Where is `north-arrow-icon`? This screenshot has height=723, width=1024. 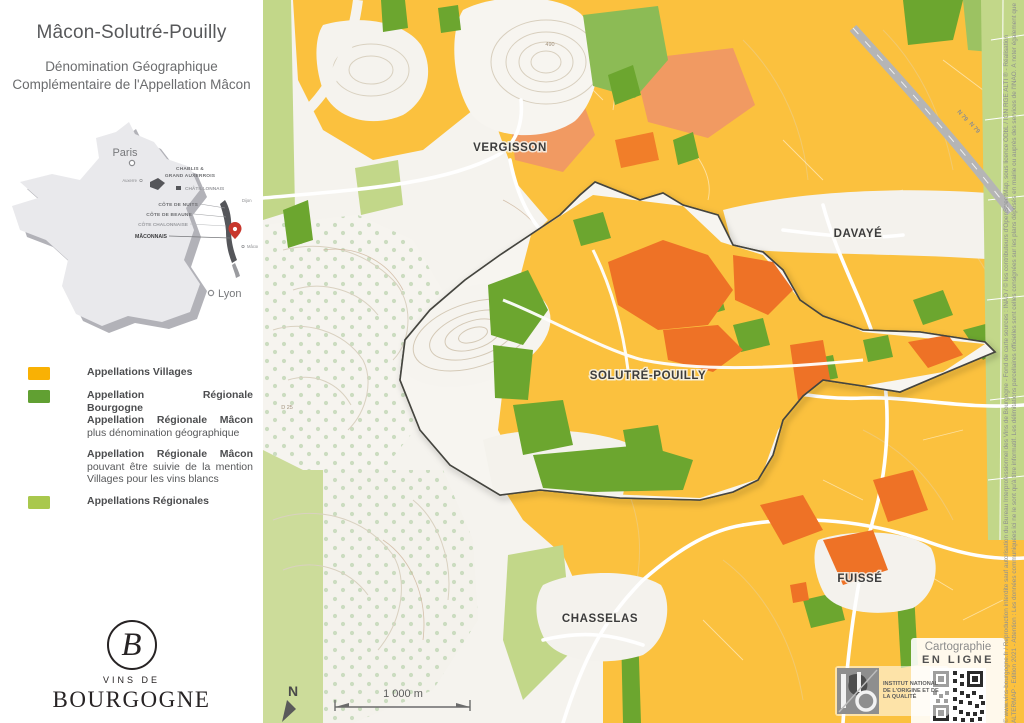 north-arrow-icon is located at coordinates (289, 711).